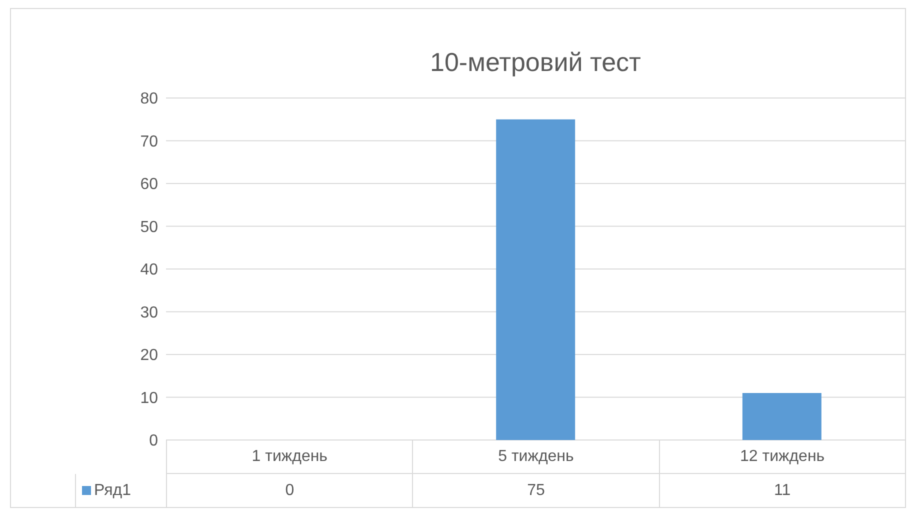 This screenshot has width=911, height=514. Describe the element at coordinates (149, 398) in the screenshot. I see `y-tick-label: 10` at that location.